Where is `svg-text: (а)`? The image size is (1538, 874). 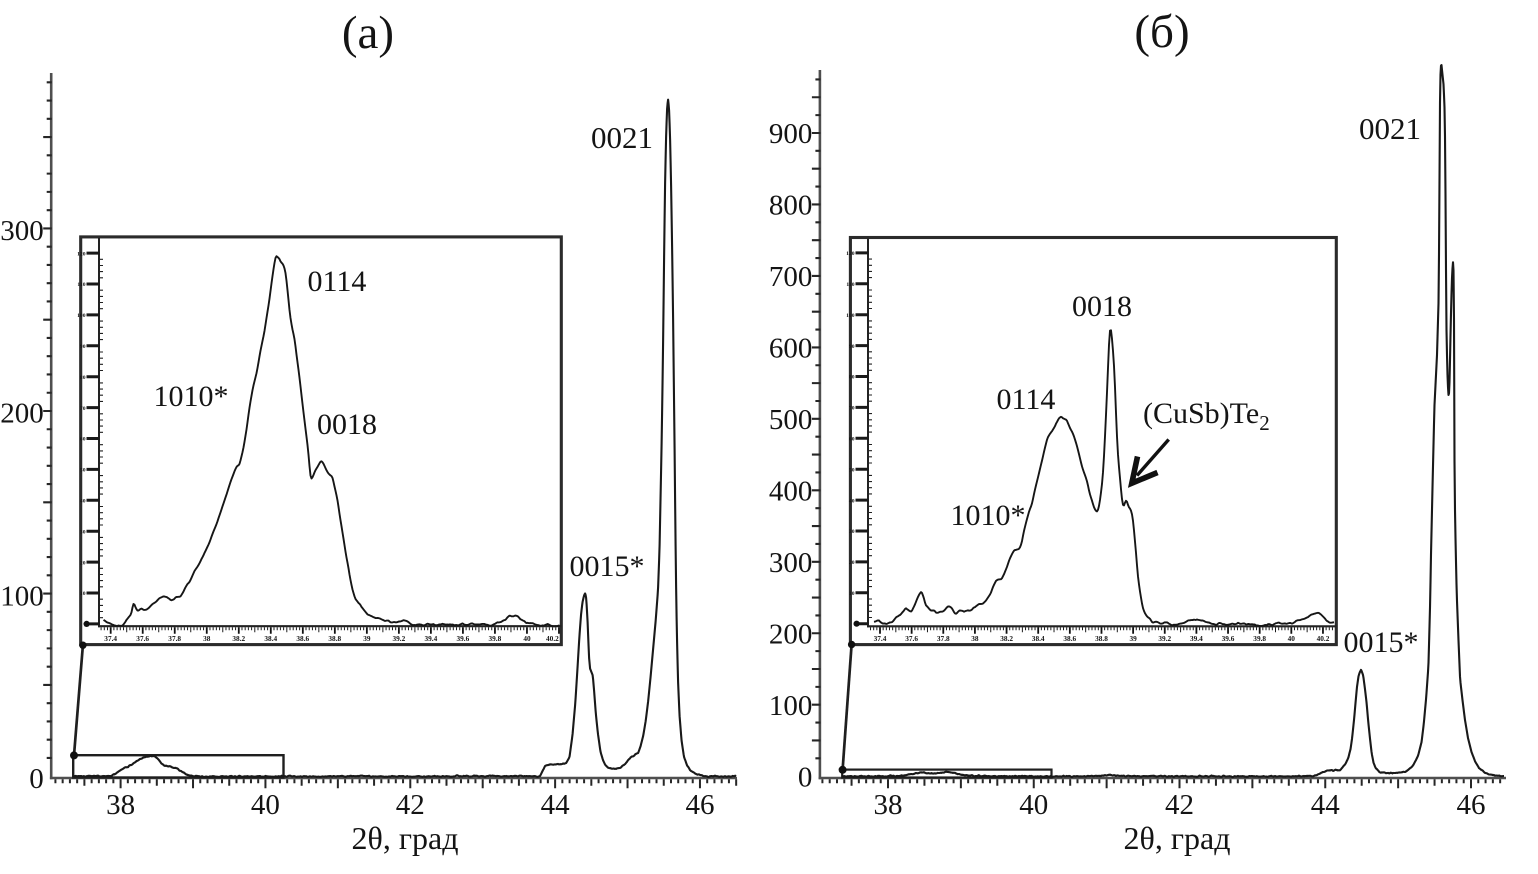 svg-text: (а) is located at coordinates (368, 33).